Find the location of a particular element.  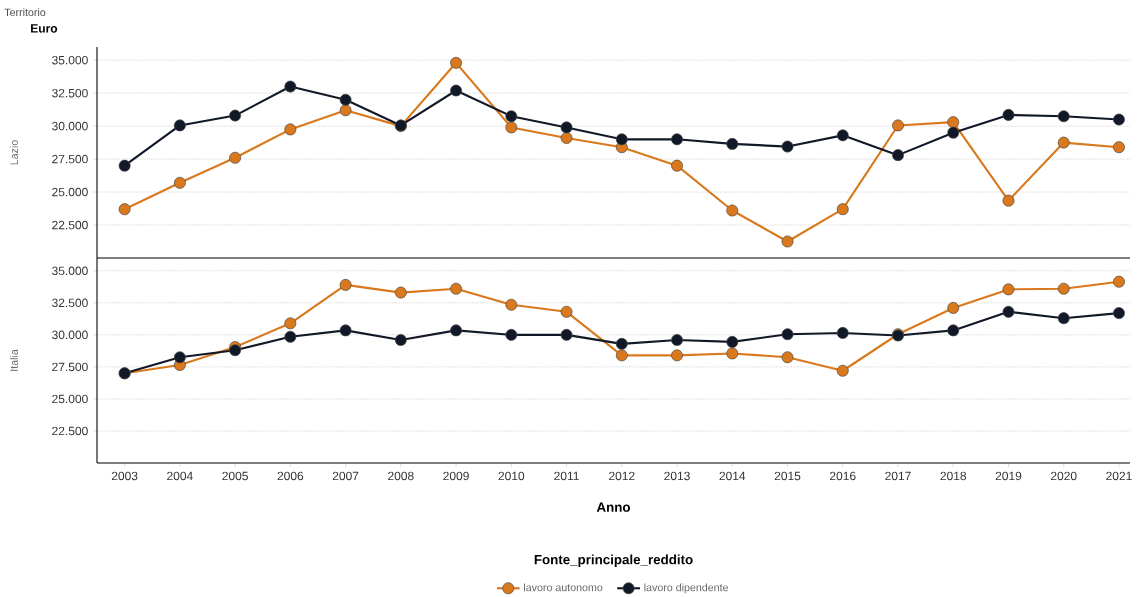

x-tick-label: 2004 is located at coordinates (180, 476).